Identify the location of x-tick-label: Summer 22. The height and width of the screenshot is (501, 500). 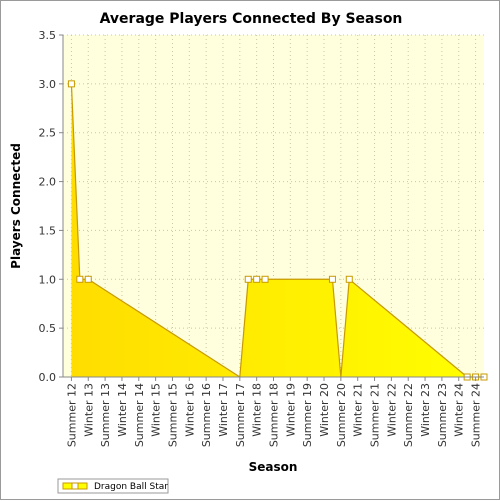
(408, 415).